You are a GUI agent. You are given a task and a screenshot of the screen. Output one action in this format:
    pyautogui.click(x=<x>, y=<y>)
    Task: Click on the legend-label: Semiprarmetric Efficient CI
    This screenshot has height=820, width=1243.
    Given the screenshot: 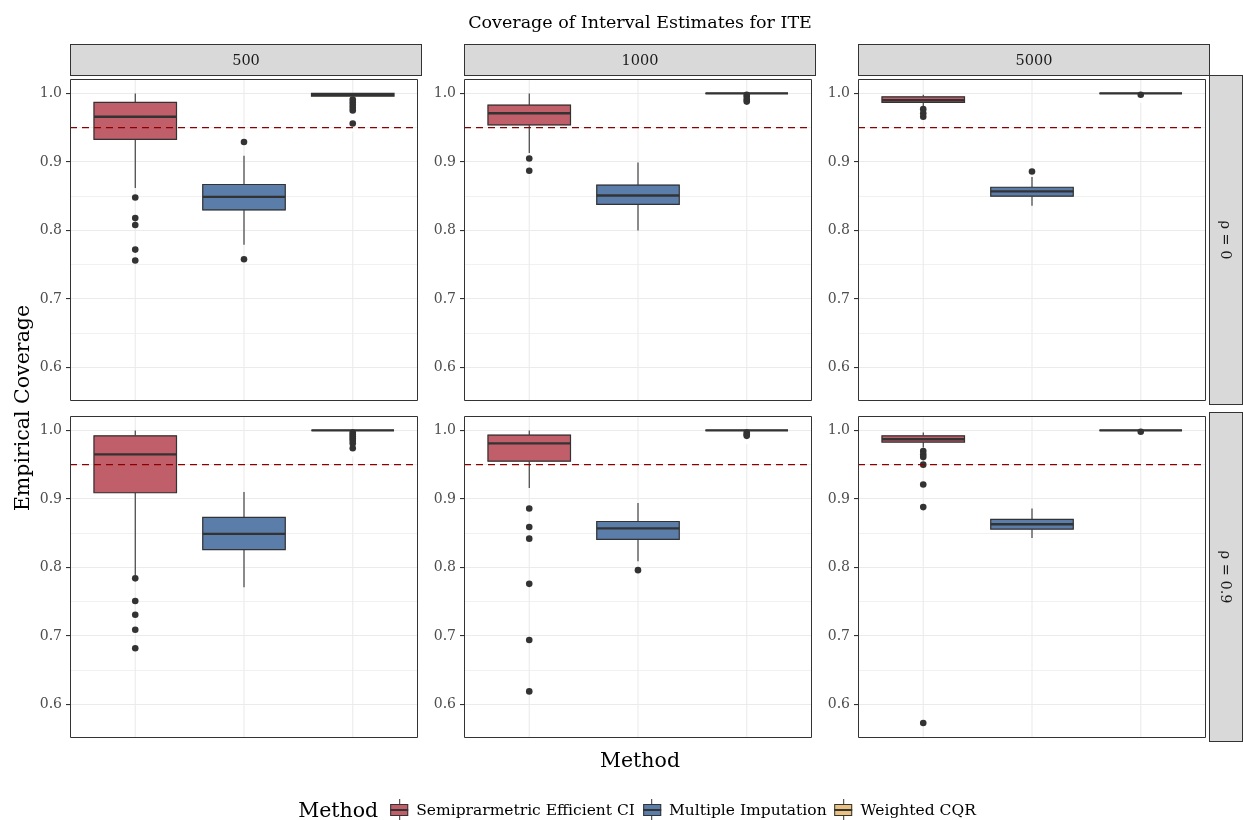 What is the action you would take?
    pyautogui.click(x=525, y=810)
    